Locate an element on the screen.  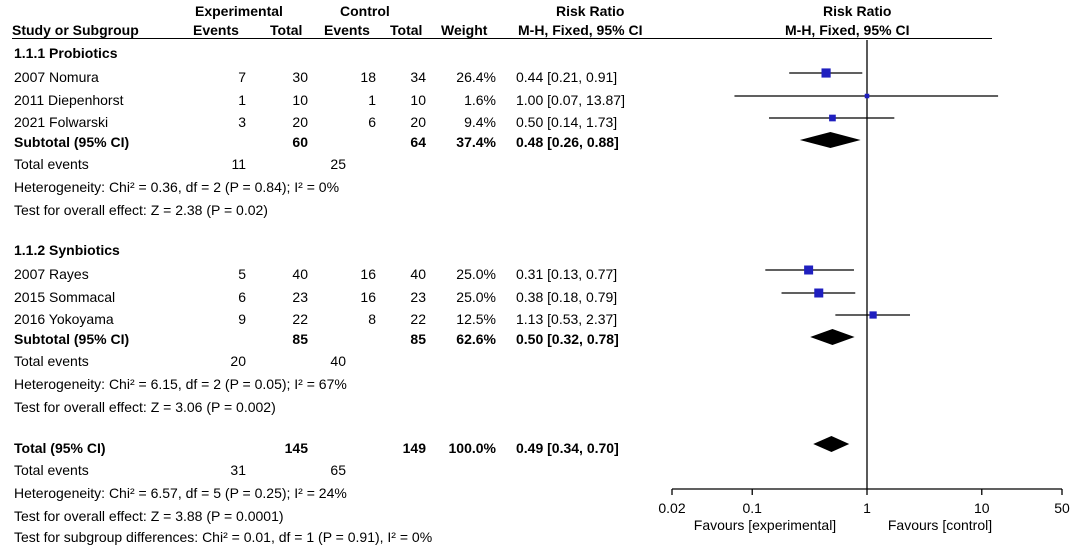
events-experimental: 5 is located at coordinates (242, 274).